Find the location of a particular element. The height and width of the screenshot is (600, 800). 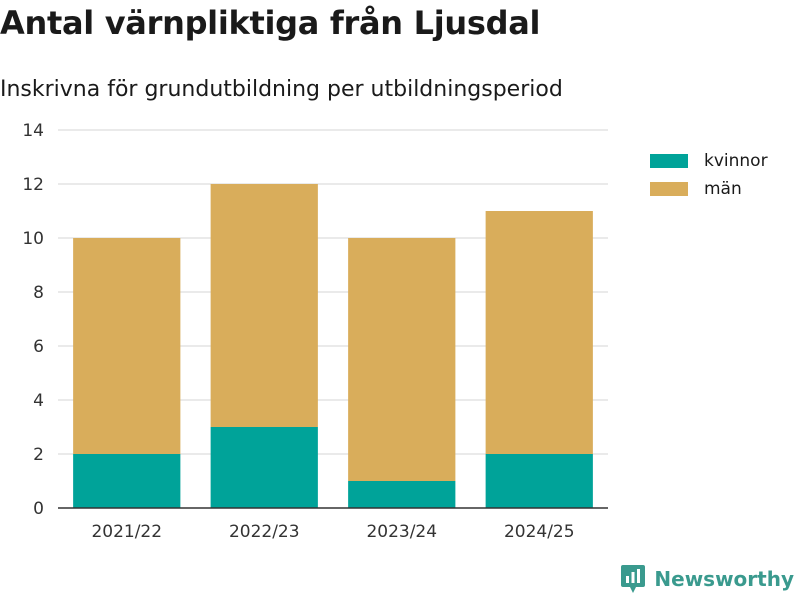

y-tick-label: 0 is located at coordinates (38, 509).